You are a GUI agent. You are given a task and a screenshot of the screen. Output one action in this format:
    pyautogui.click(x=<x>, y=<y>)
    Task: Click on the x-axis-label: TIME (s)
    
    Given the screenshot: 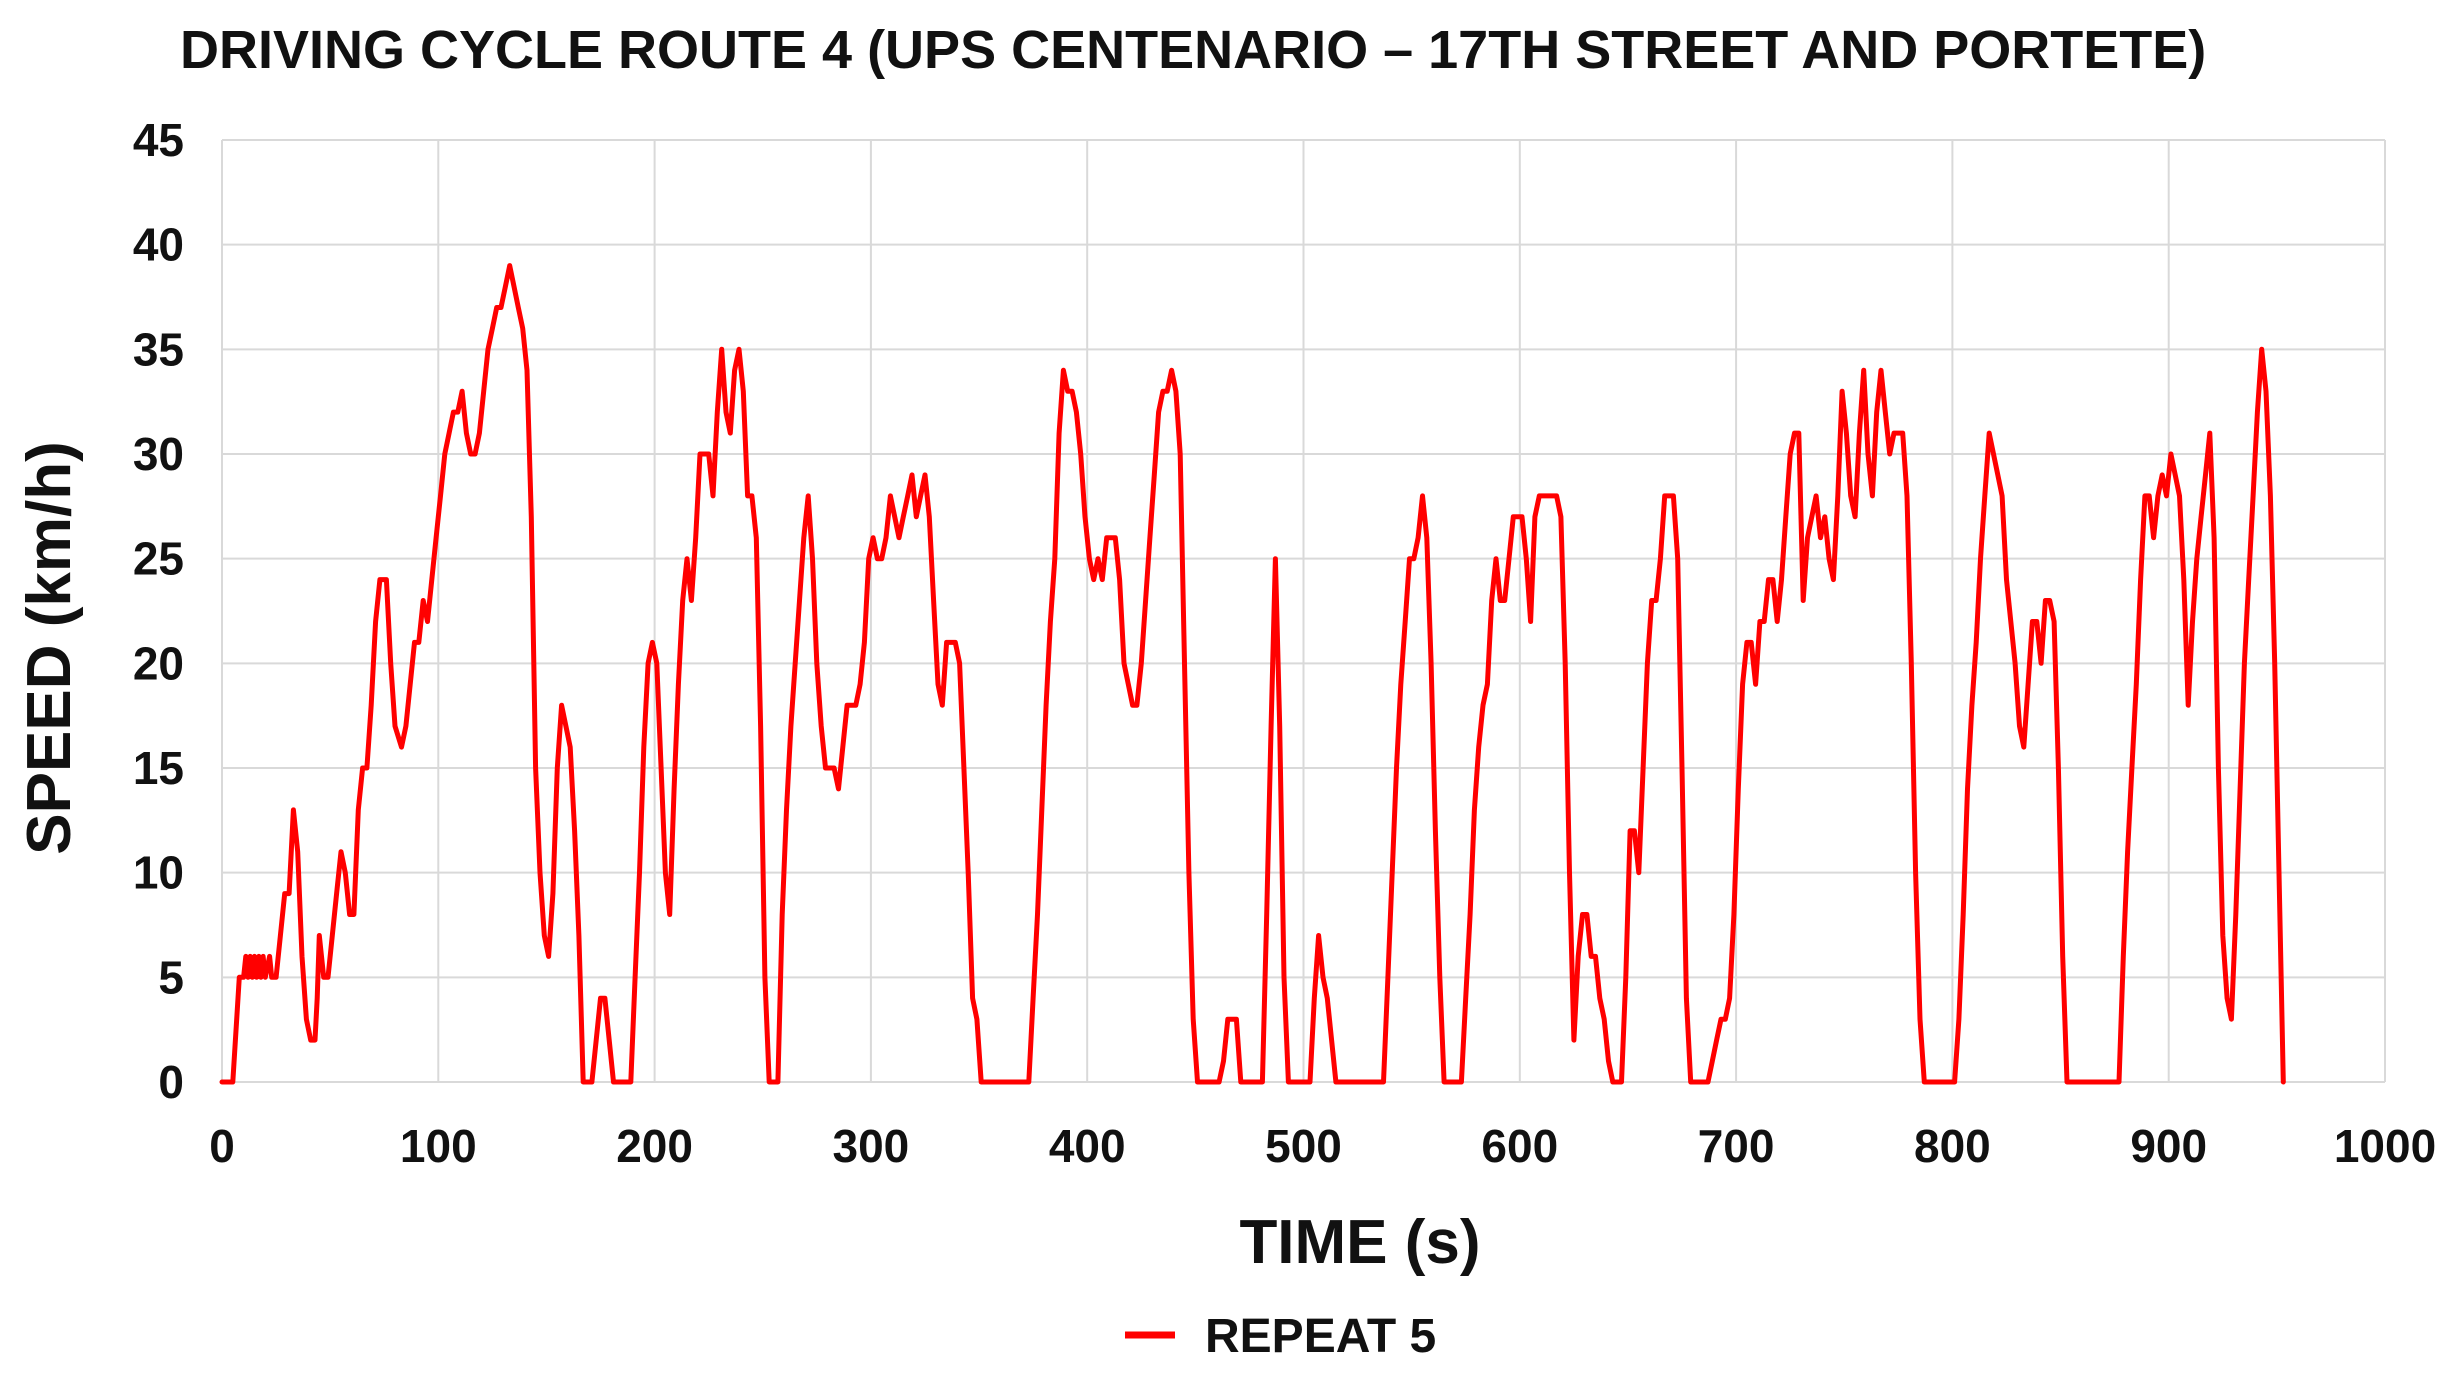 What is the action you would take?
    pyautogui.click(x=1359, y=1242)
    